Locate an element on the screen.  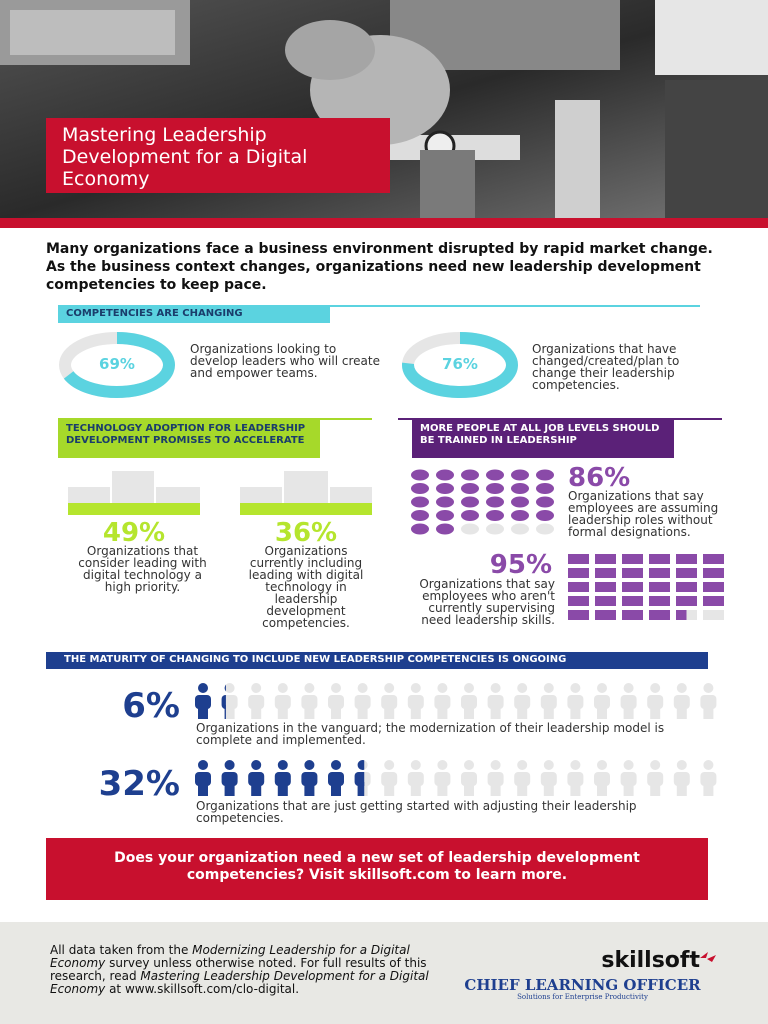
stat: 86% is located at coordinates (599, 478).